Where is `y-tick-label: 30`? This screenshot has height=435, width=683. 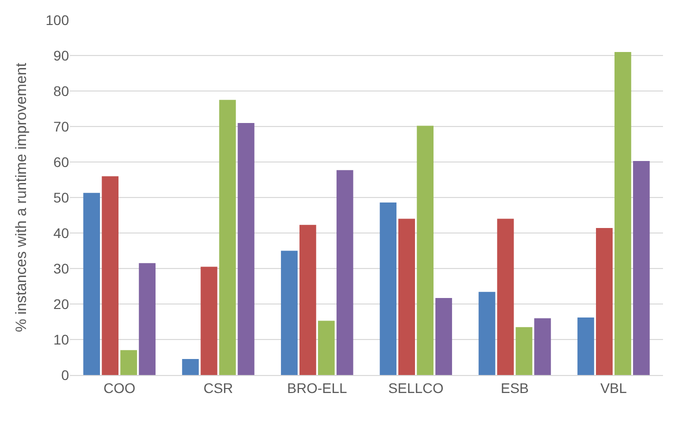 y-tick-label: 30 is located at coordinates (61, 268).